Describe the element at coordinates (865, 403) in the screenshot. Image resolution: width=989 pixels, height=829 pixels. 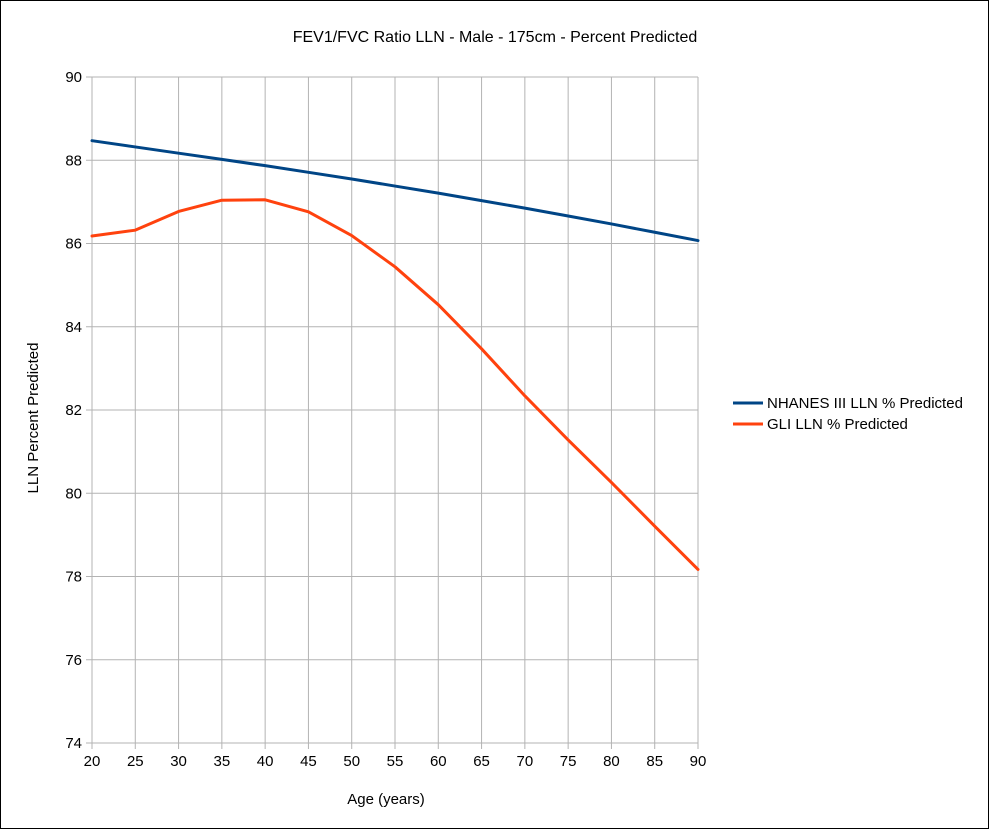
I see `legend-label: NHANES III LLN % Predicted` at that location.